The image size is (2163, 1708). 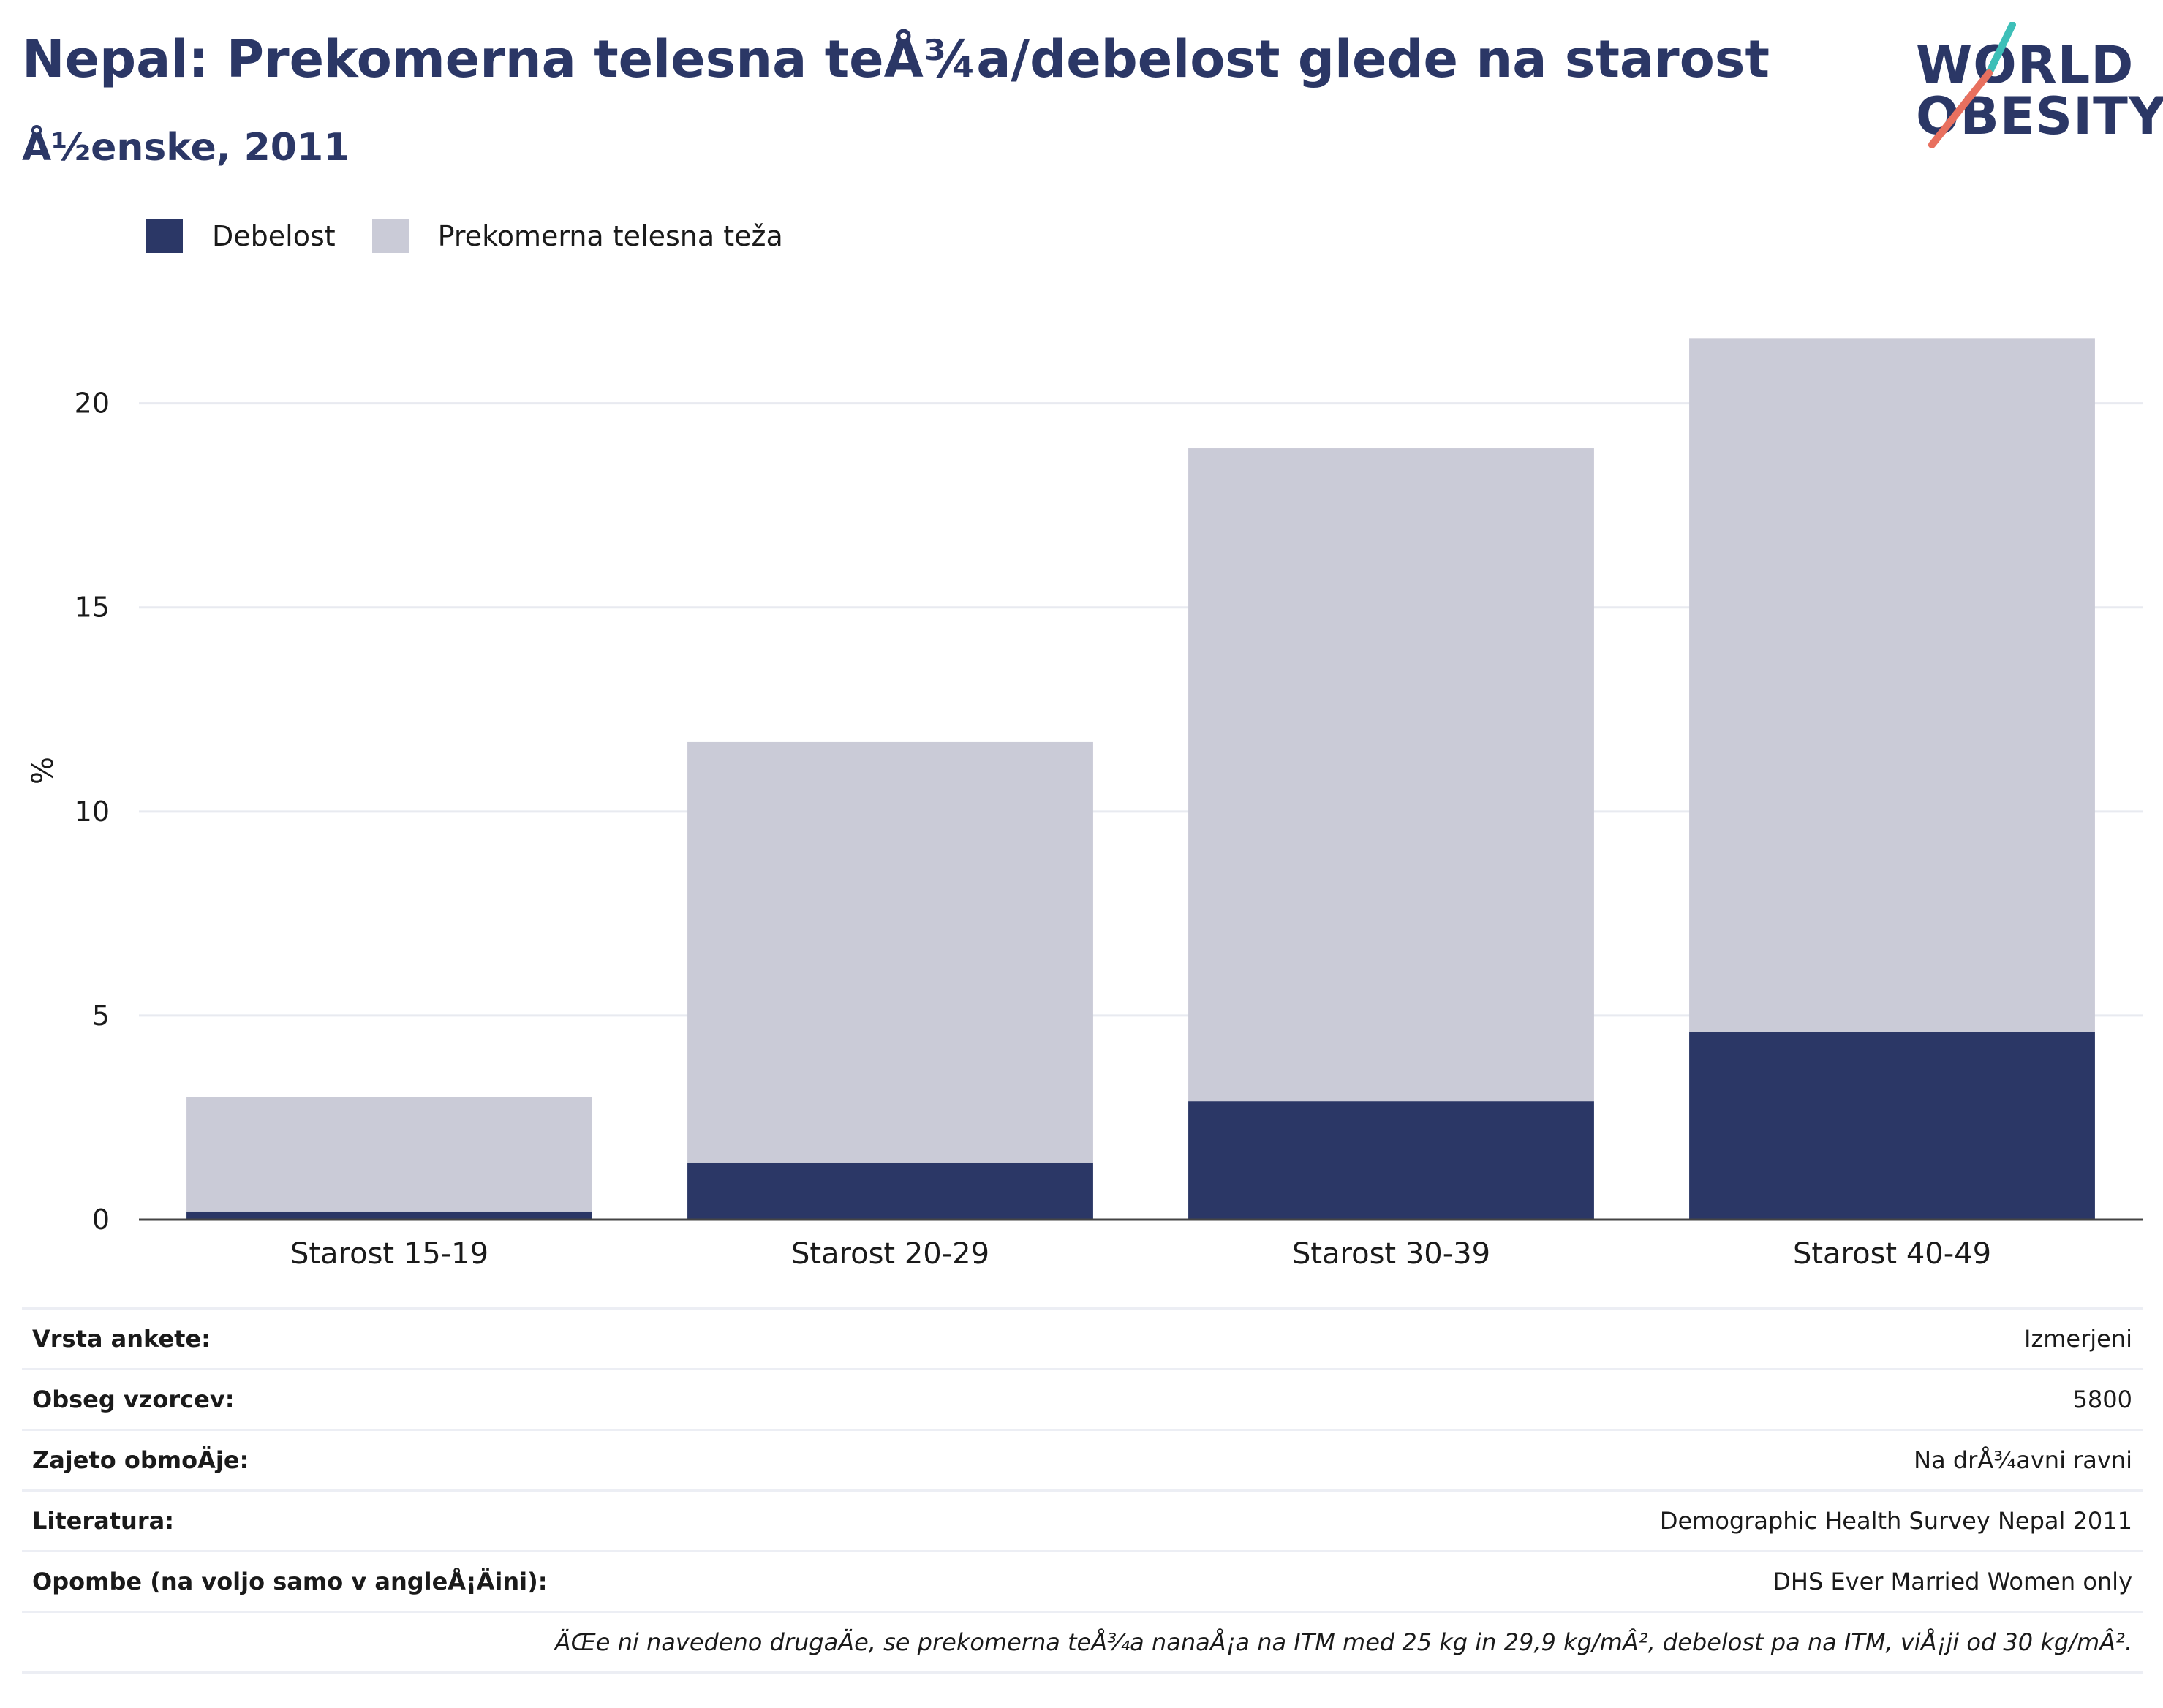 I want to click on info-key: Zajeto obmoÄje:, so click(x=140, y=1460).